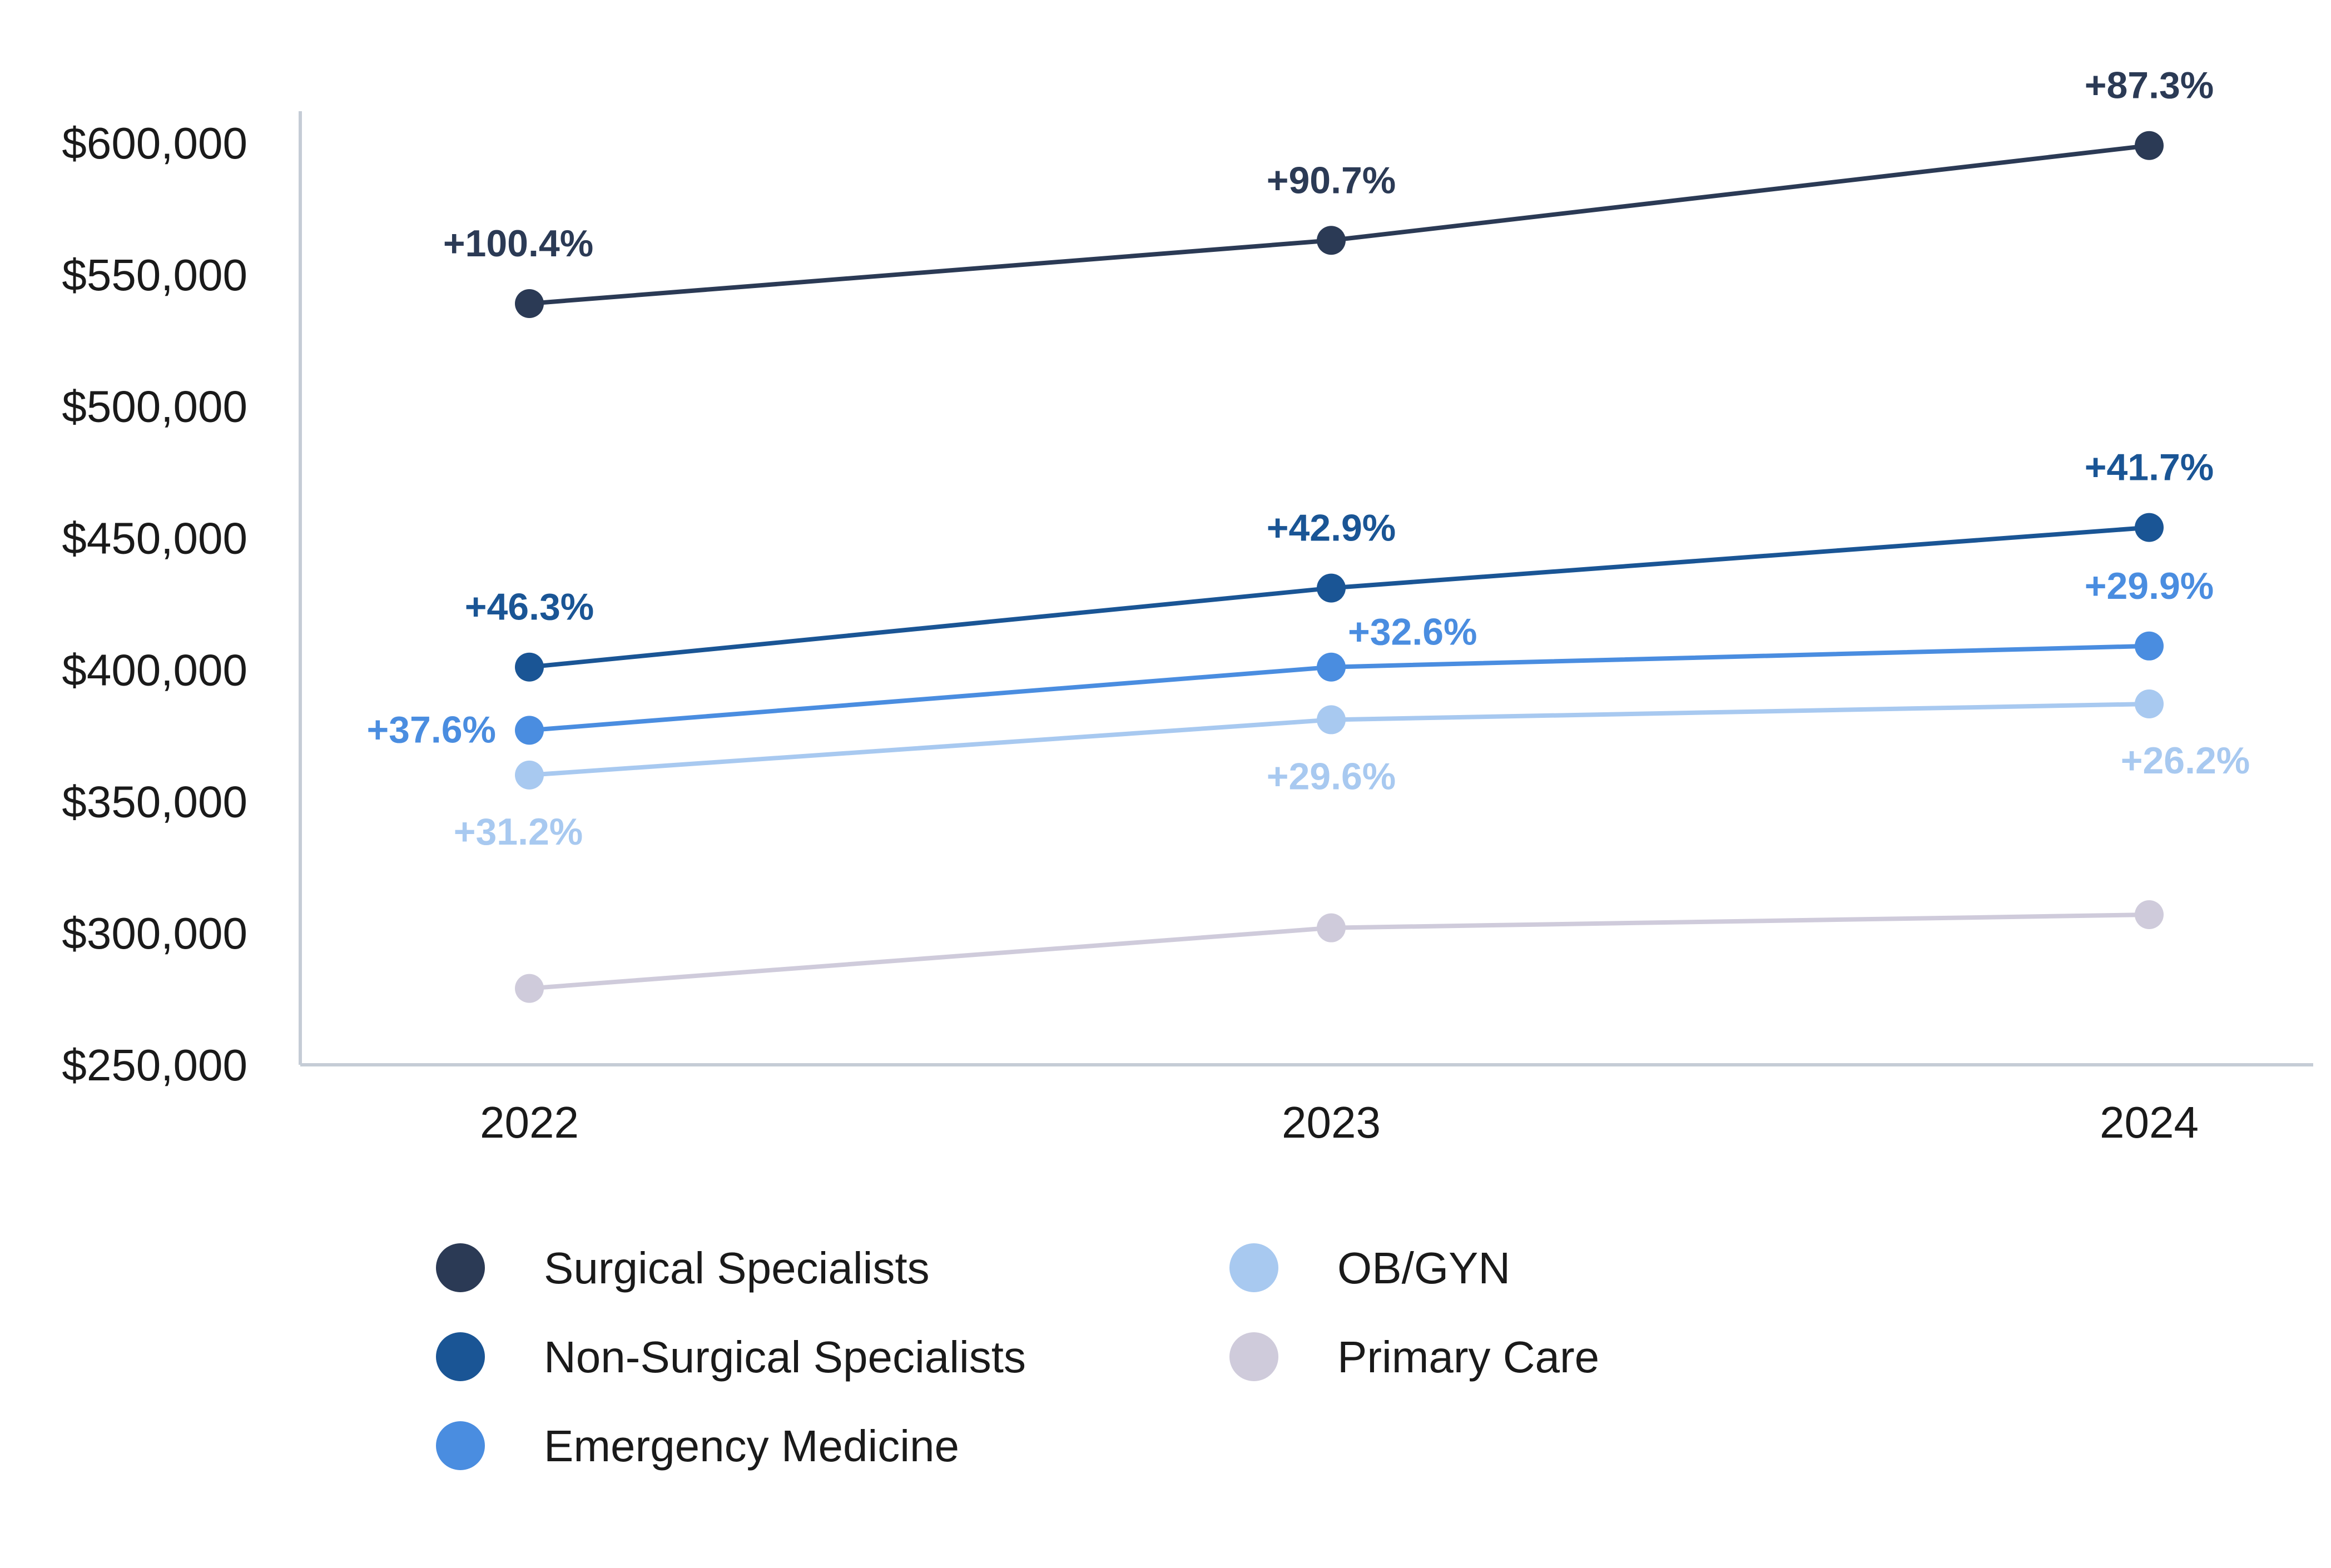 The image size is (2331, 1568). I want to click on data-label: +32.6%, so click(1412, 632).